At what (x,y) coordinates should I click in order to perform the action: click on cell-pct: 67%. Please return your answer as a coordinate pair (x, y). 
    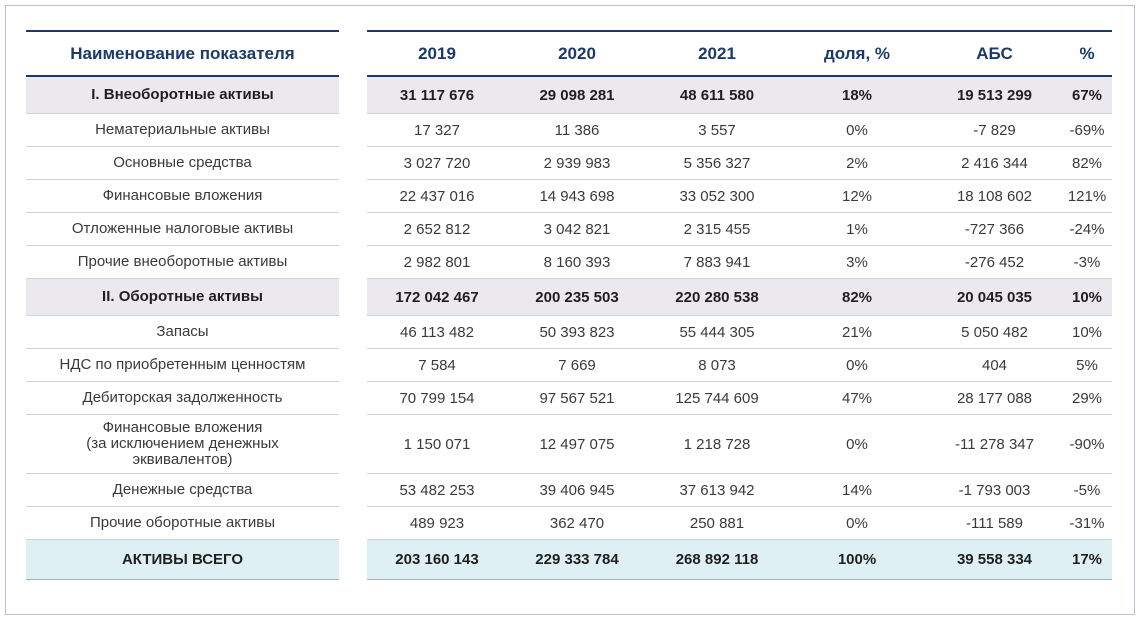
    Looking at the image, I should click on (1087, 95).